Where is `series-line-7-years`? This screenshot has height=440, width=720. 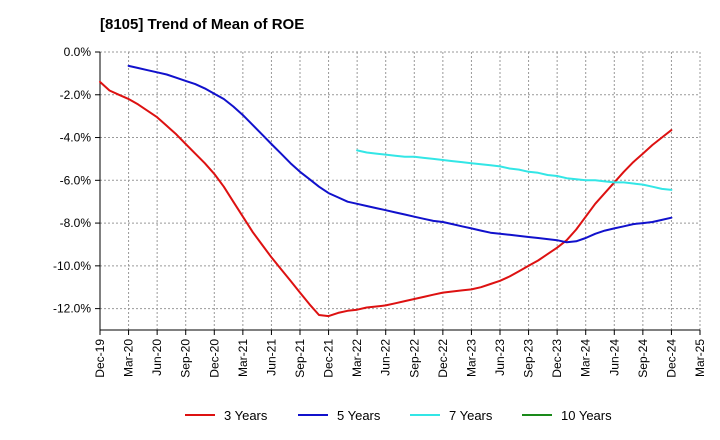
series-line-7-years is located at coordinates (514, 170).